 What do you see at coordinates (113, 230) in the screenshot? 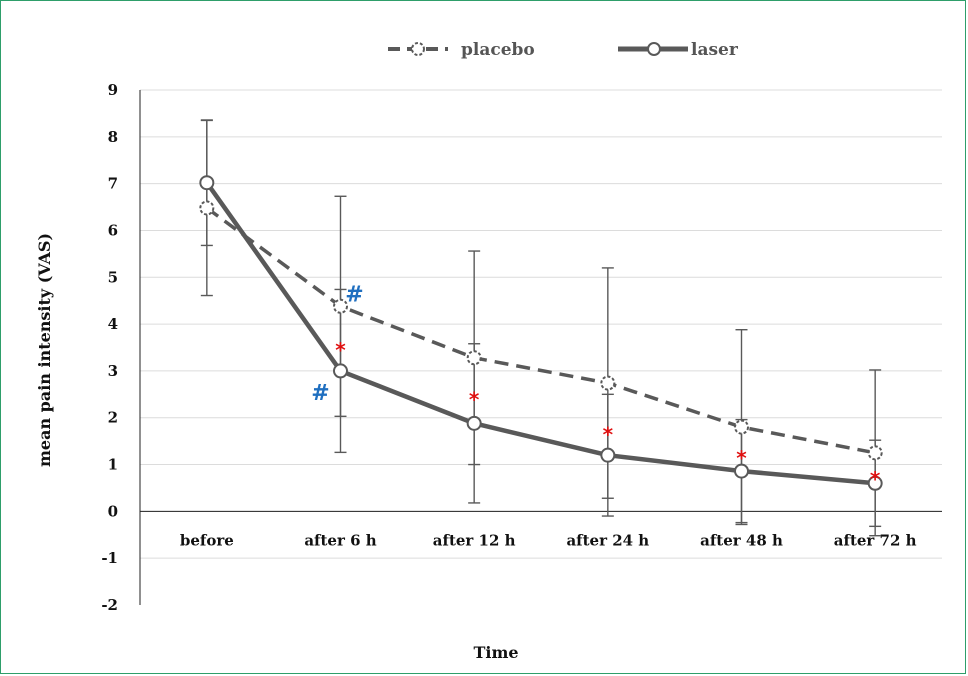
I see `y-tick-label: 6` at bounding box center [113, 230].